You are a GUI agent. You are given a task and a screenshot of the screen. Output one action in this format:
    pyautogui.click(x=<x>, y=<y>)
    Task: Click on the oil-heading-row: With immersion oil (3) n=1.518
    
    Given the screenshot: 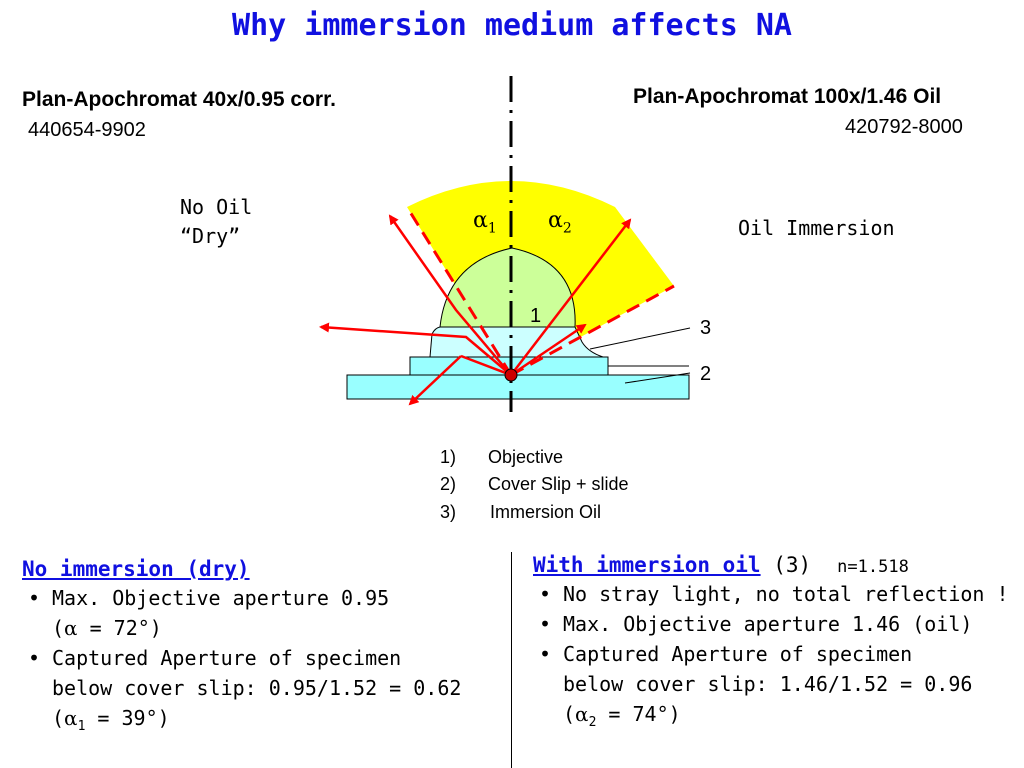 What is the action you would take?
    pyautogui.click(x=721, y=565)
    